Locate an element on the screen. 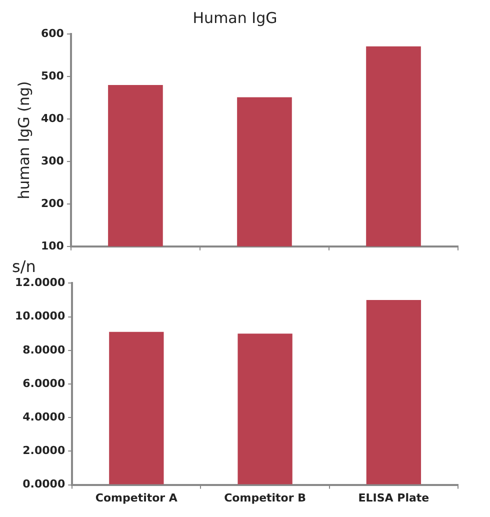 The image size is (490, 517). y-tick-label: 100 is located at coordinates (52, 245).